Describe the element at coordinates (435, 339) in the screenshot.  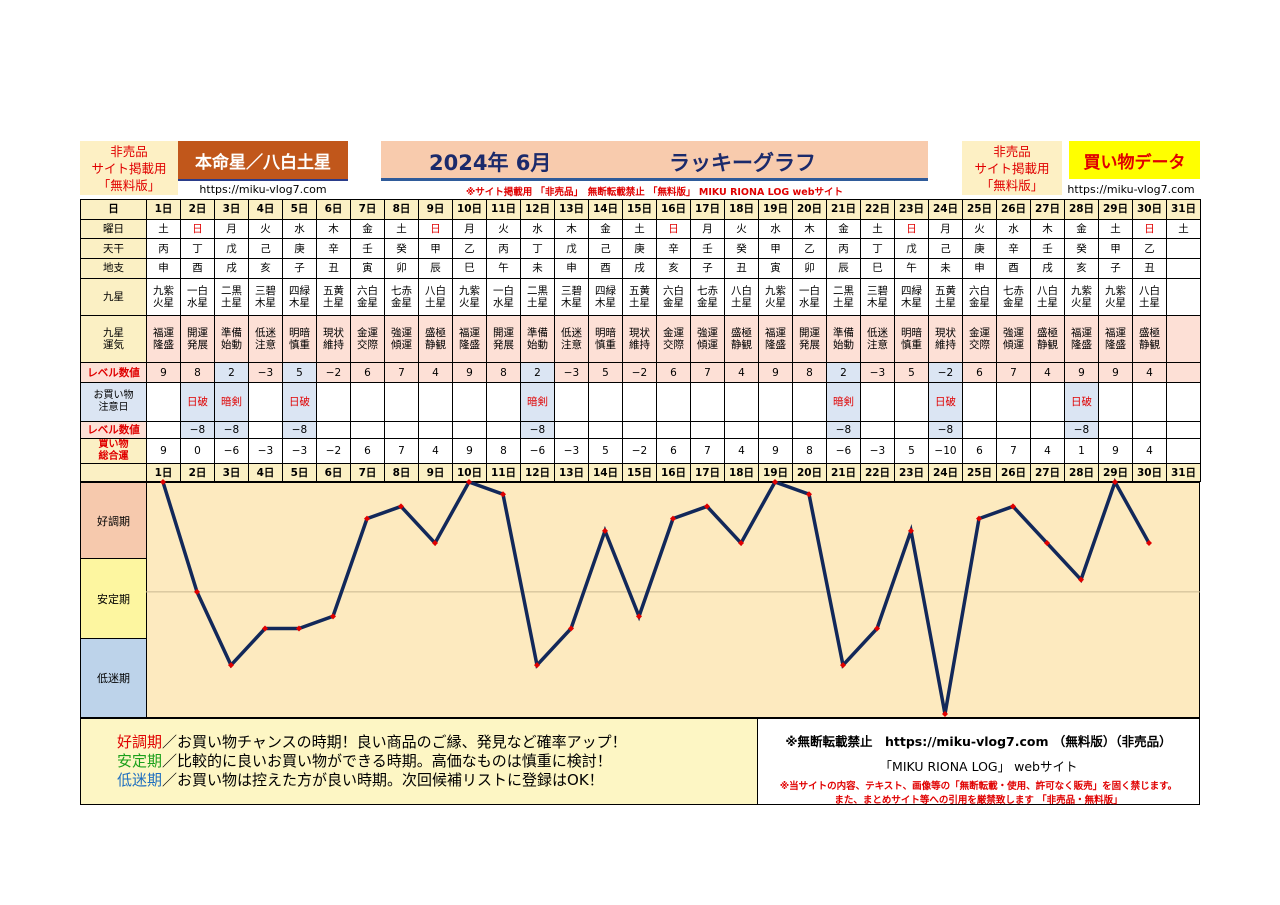
I see `cell-unki: 盛極 静観` at that location.